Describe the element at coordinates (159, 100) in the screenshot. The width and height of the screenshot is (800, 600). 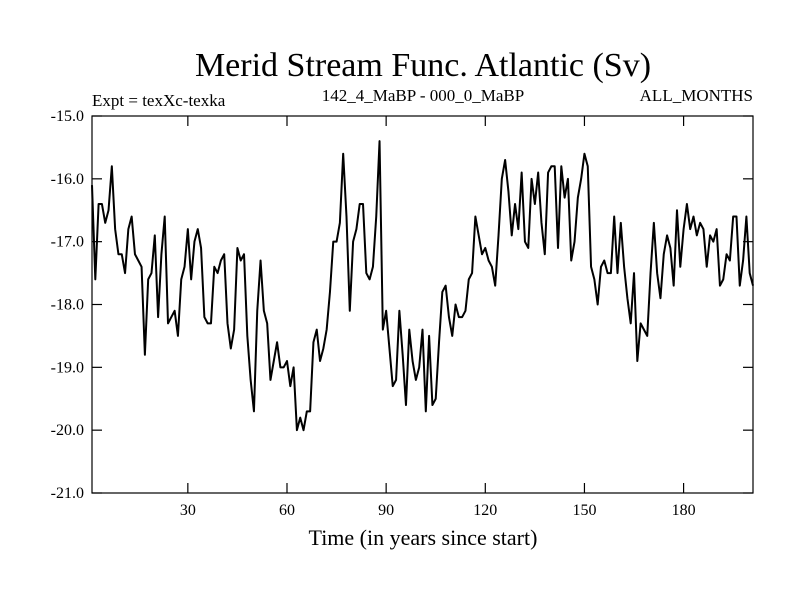
I see `left-string: Expt = texXc-texka` at that location.